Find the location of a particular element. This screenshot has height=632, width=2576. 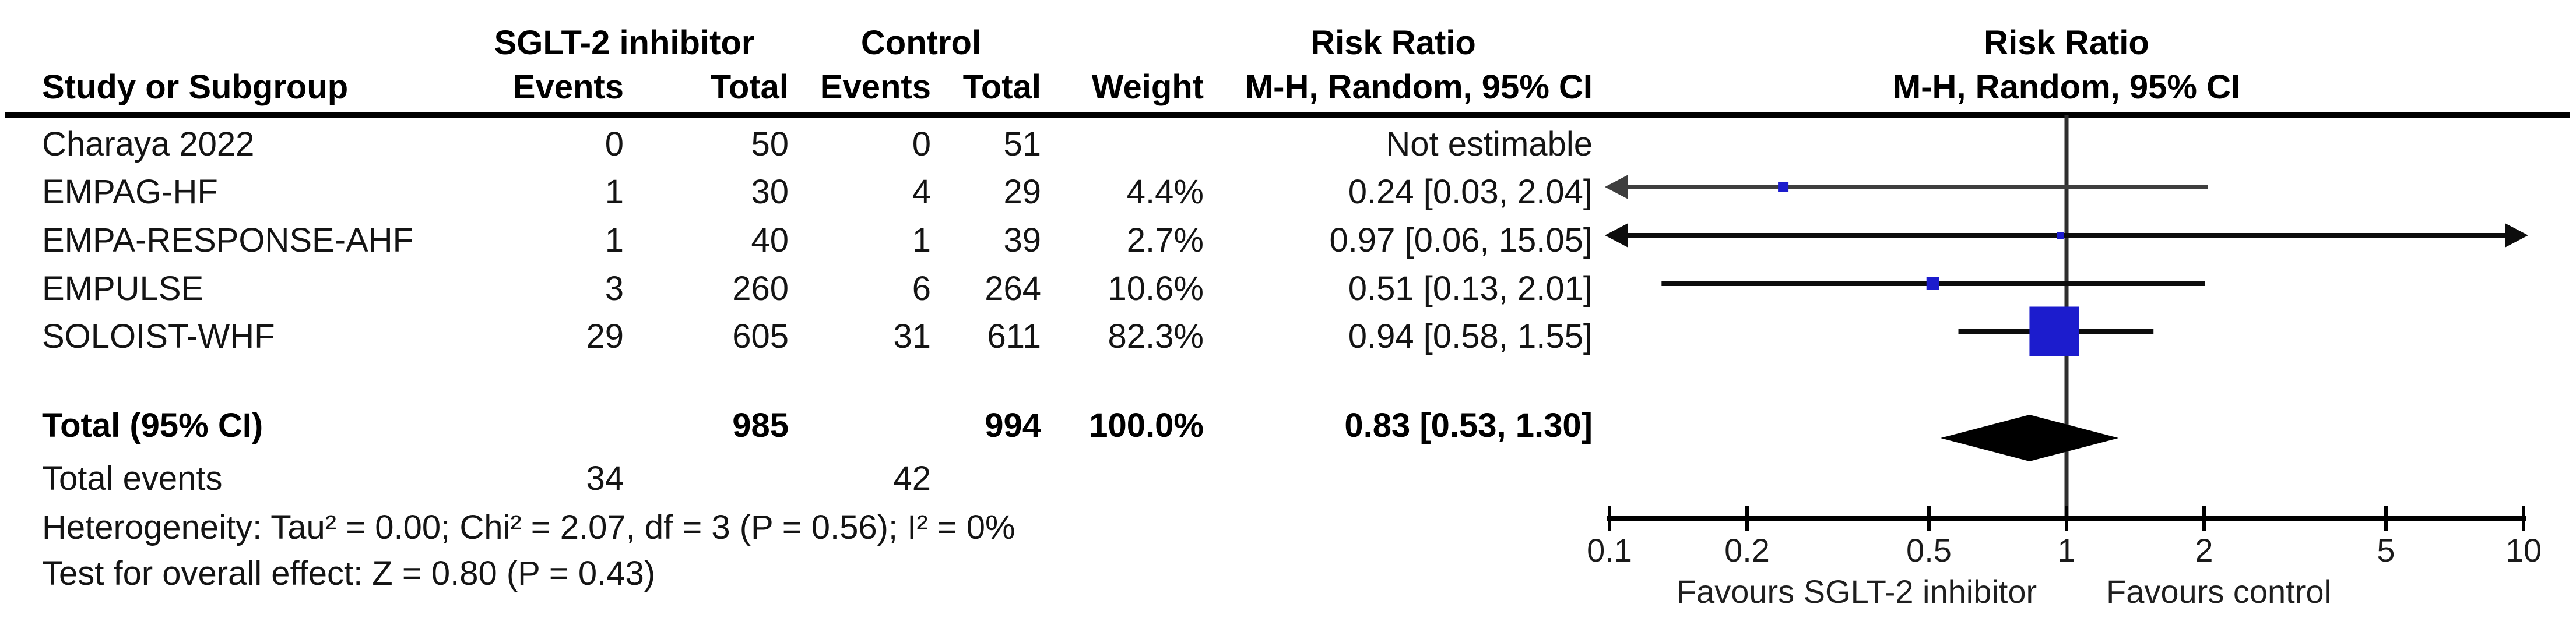

total-weight: 100.0% is located at coordinates (1146, 425).